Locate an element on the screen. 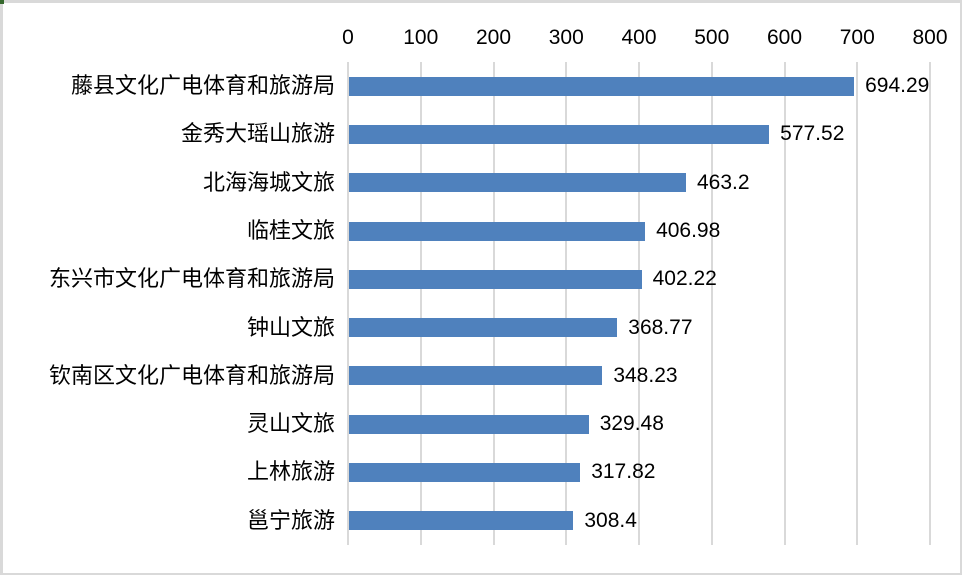 The image size is (962, 577). value-label: 402.22 is located at coordinates (684, 279).